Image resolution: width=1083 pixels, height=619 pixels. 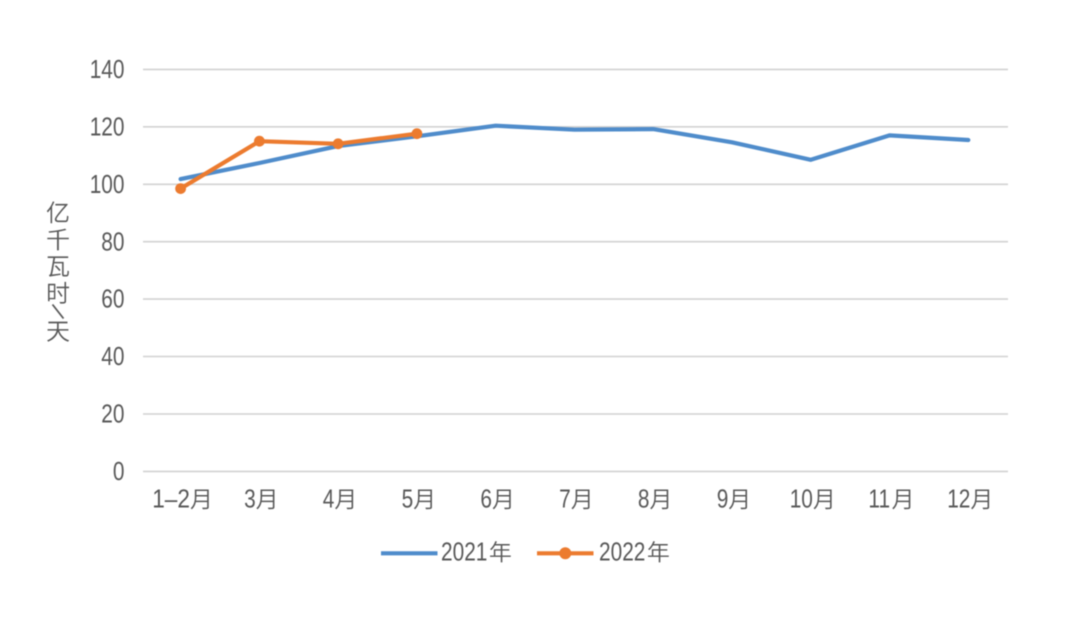 I want to click on svg-text: 3, so click(x=250, y=498).